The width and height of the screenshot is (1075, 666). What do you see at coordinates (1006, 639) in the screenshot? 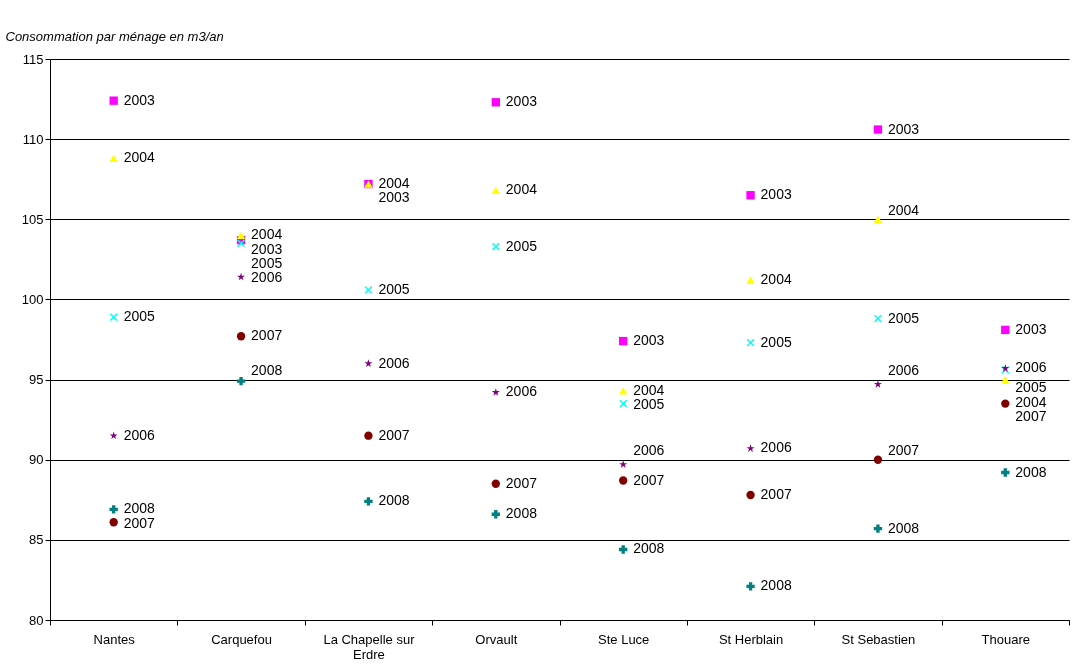
I see `x-tick-label: Thouare` at bounding box center [1006, 639].